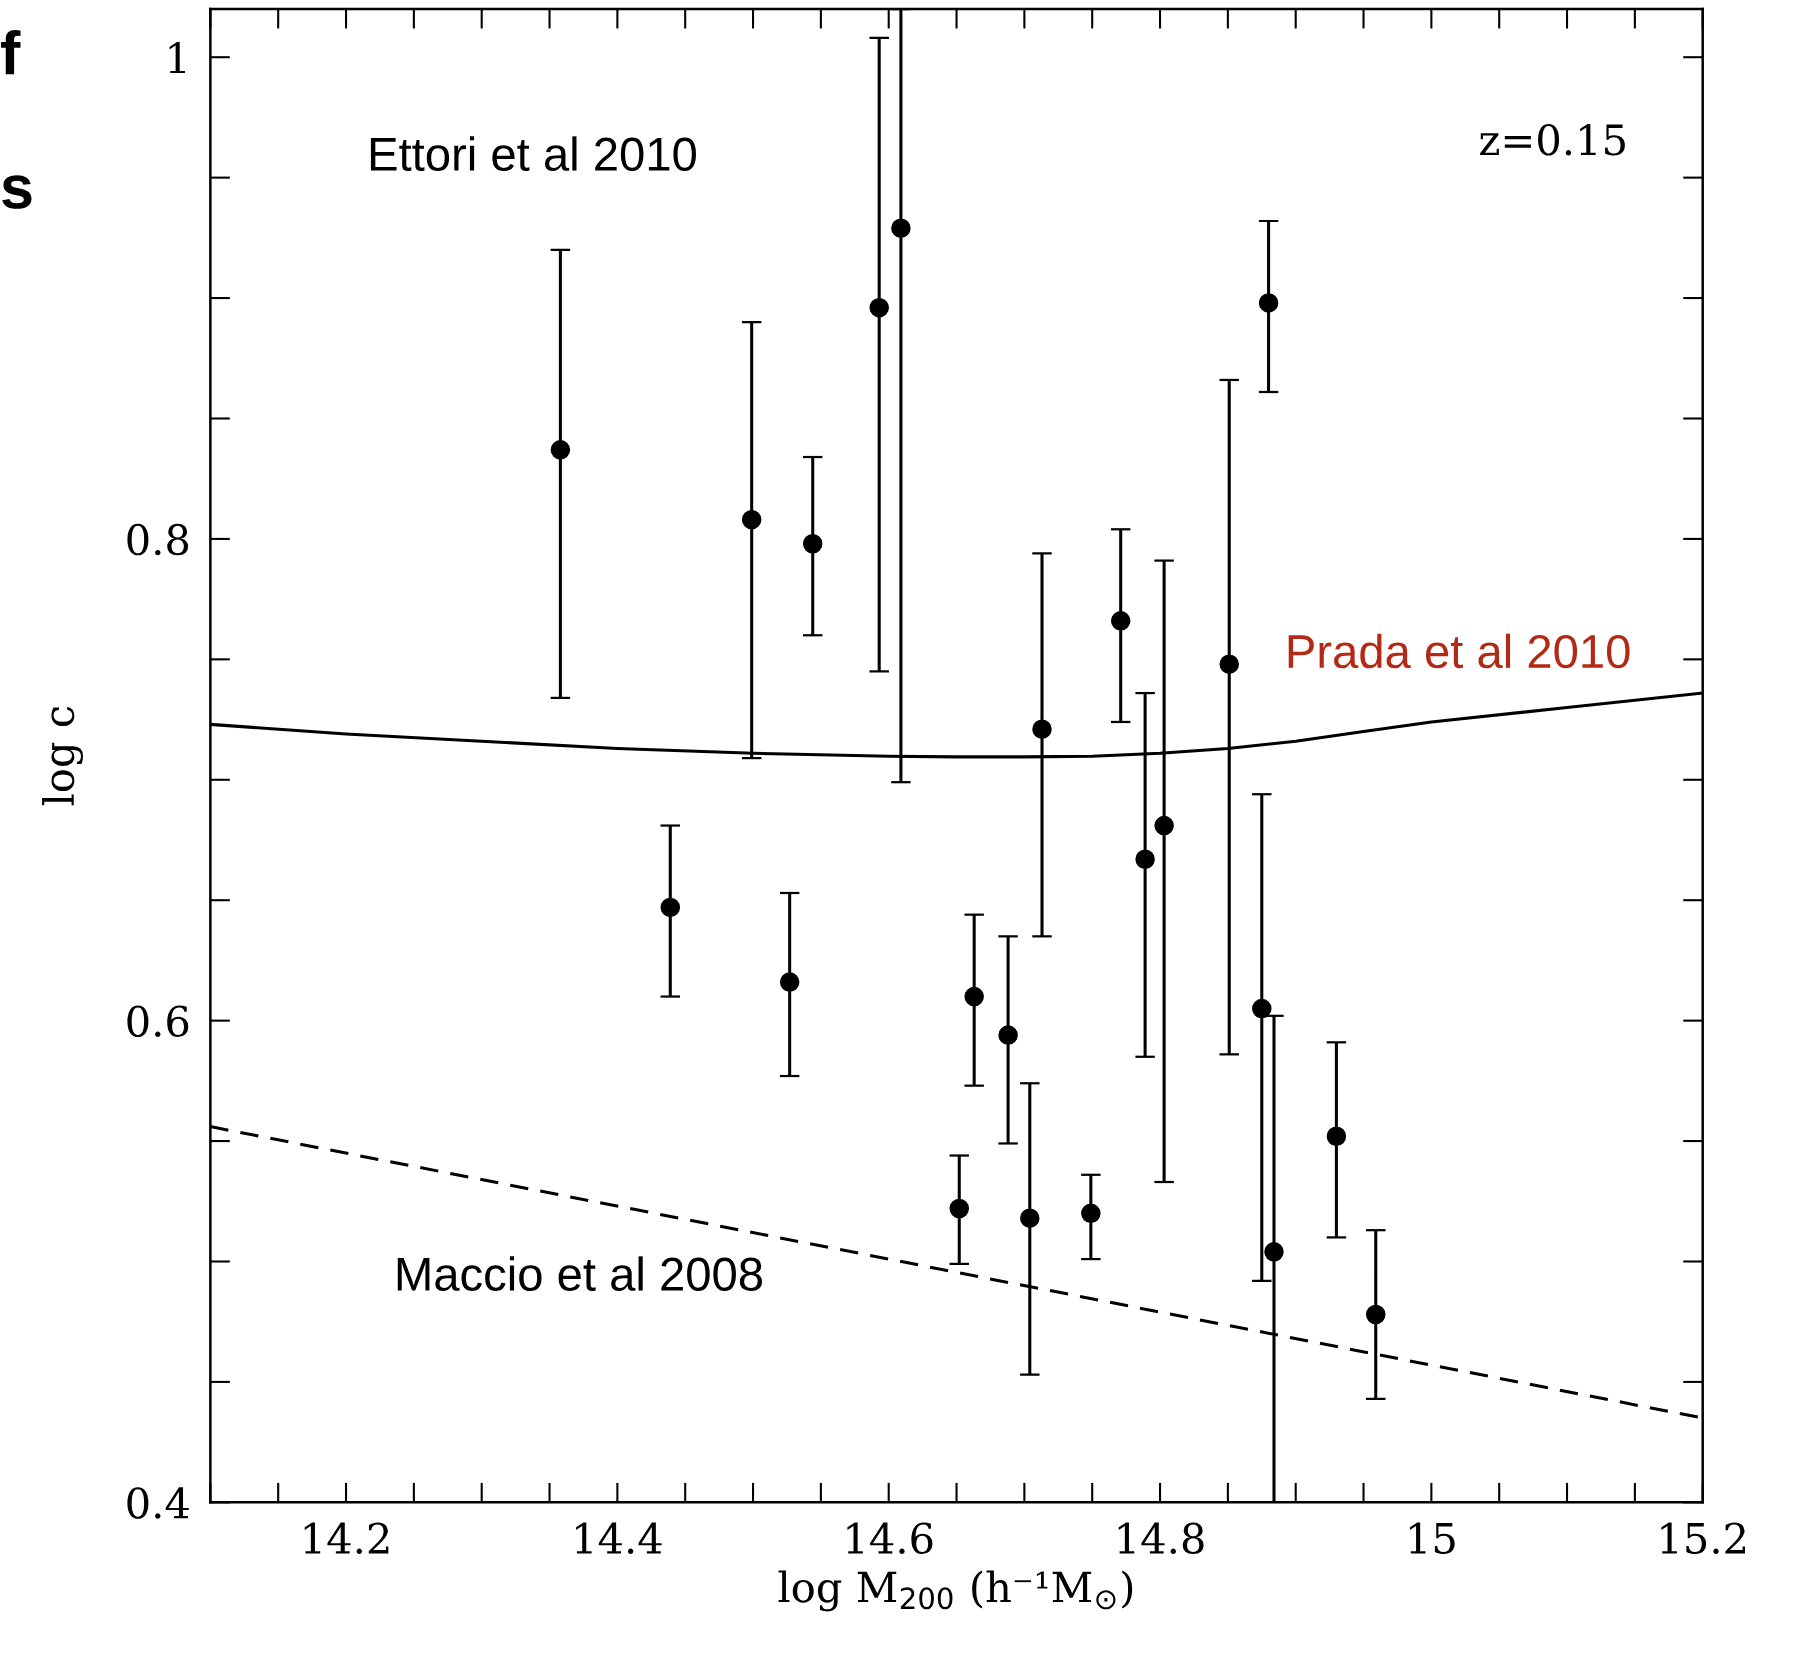 The width and height of the screenshot is (1798, 1673). What do you see at coordinates (890, 1538) in the screenshot?
I see `x-tick-label: 14.6` at bounding box center [890, 1538].